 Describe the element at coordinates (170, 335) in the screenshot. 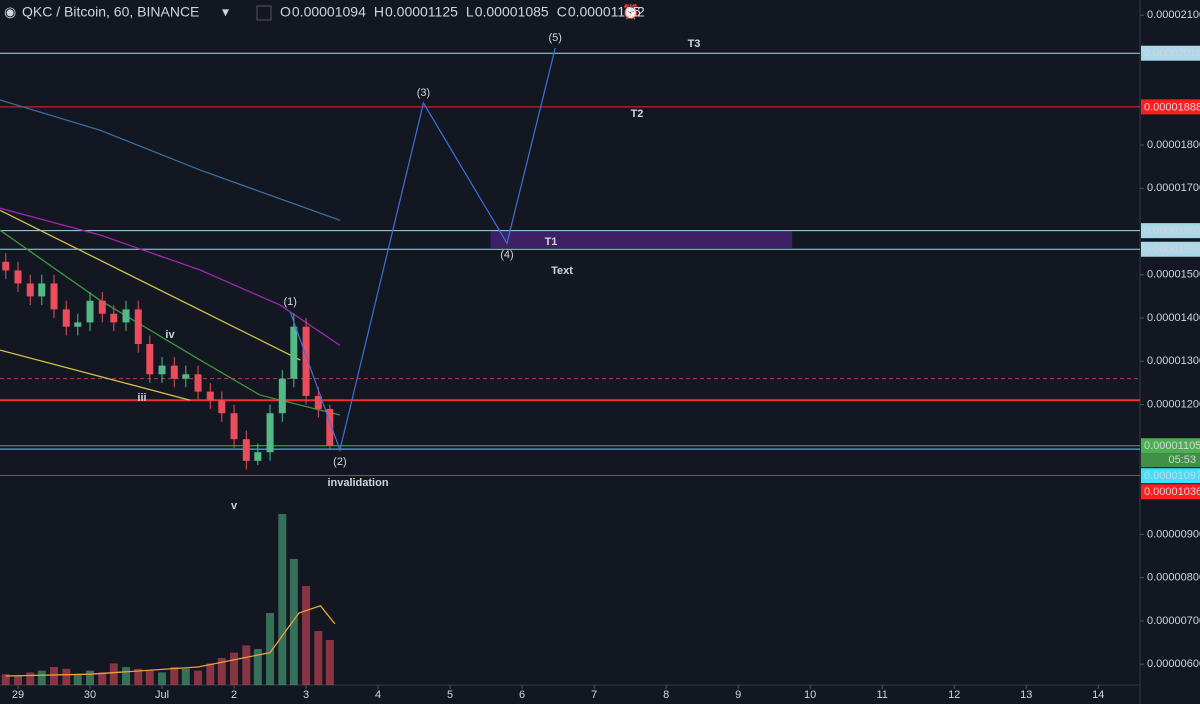

I see `annotation: iv` at that location.